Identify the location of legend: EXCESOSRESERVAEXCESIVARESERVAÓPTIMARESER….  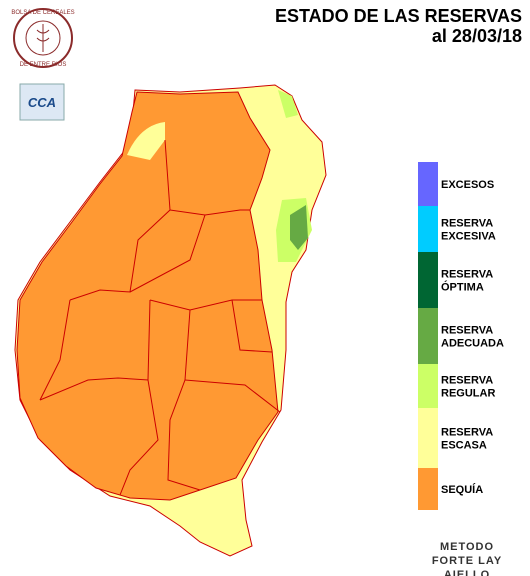
(461, 336).